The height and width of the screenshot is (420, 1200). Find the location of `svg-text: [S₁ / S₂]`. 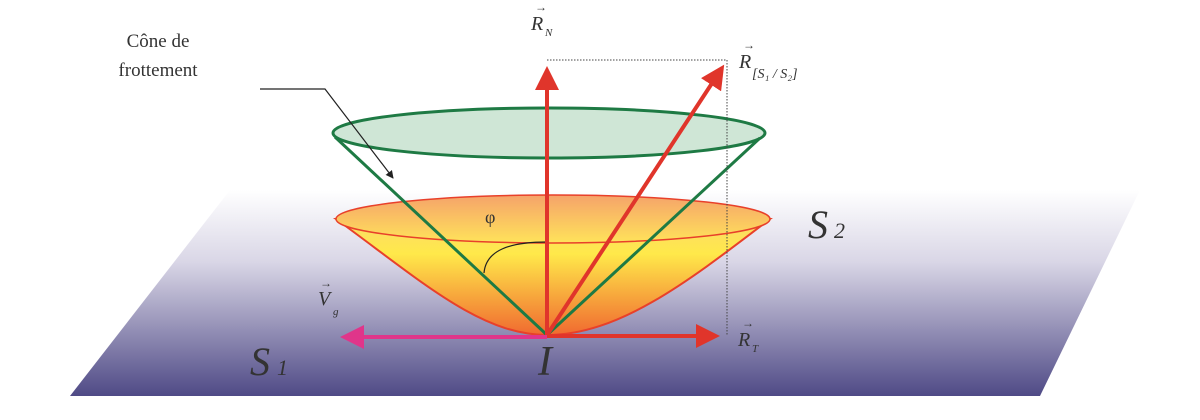

svg-text: [S₁ / S₂] is located at coordinates (775, 74).